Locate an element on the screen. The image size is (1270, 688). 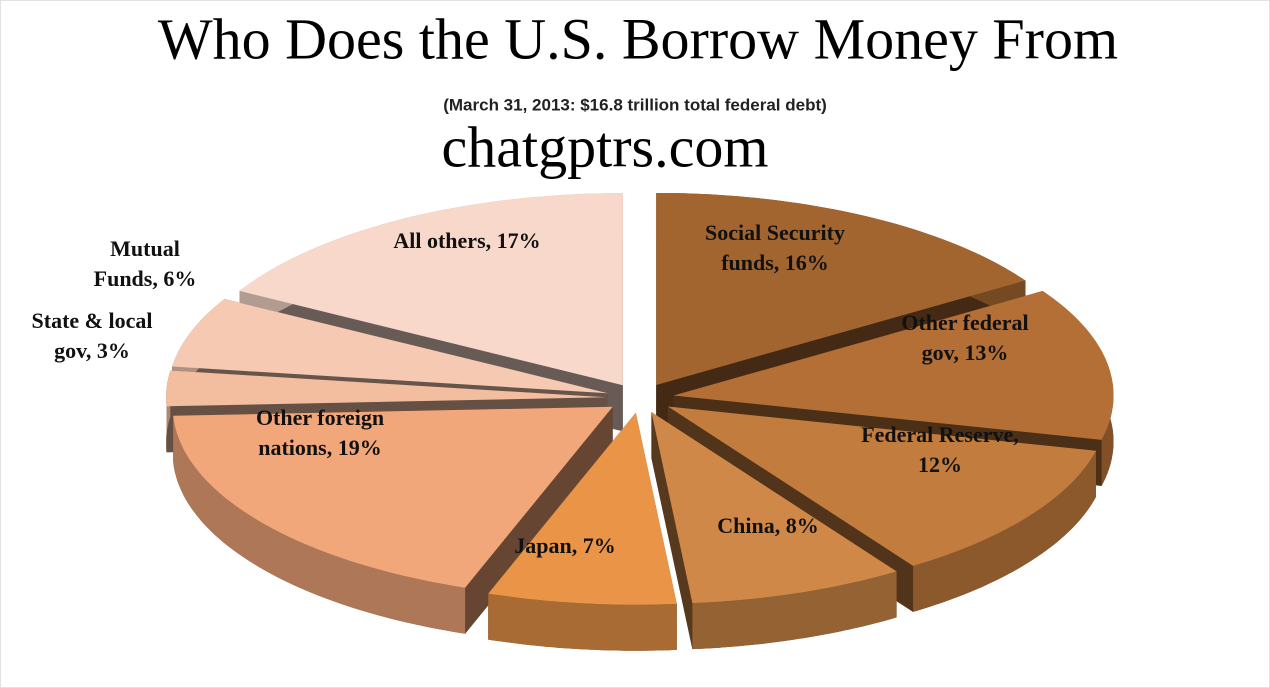
slice-label: Other foreign is located at coordinates (320, 417).